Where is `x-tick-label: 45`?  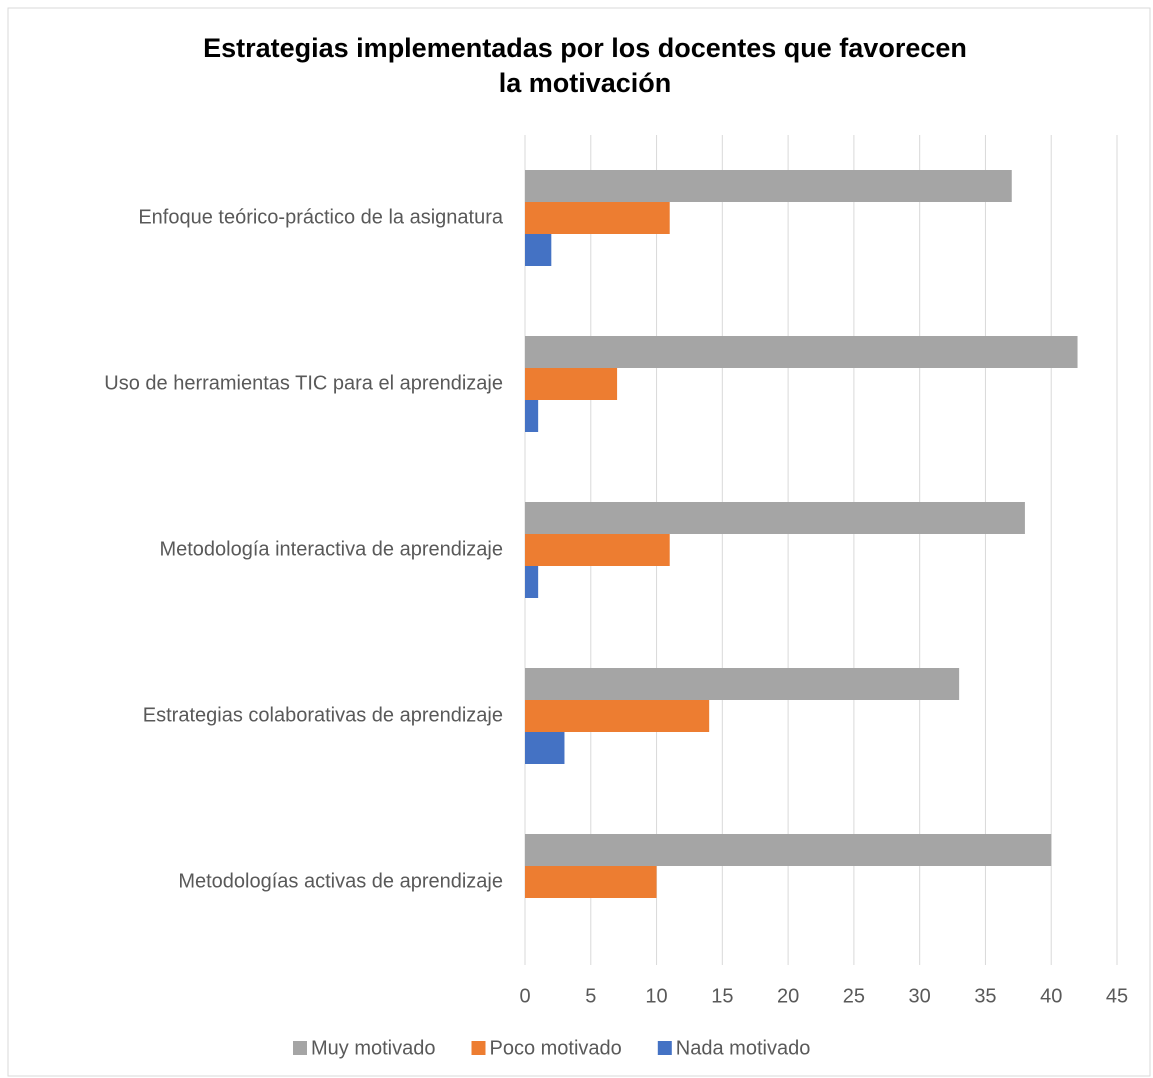 x-tick-label: 45 is located at coordinates (1117, 996).